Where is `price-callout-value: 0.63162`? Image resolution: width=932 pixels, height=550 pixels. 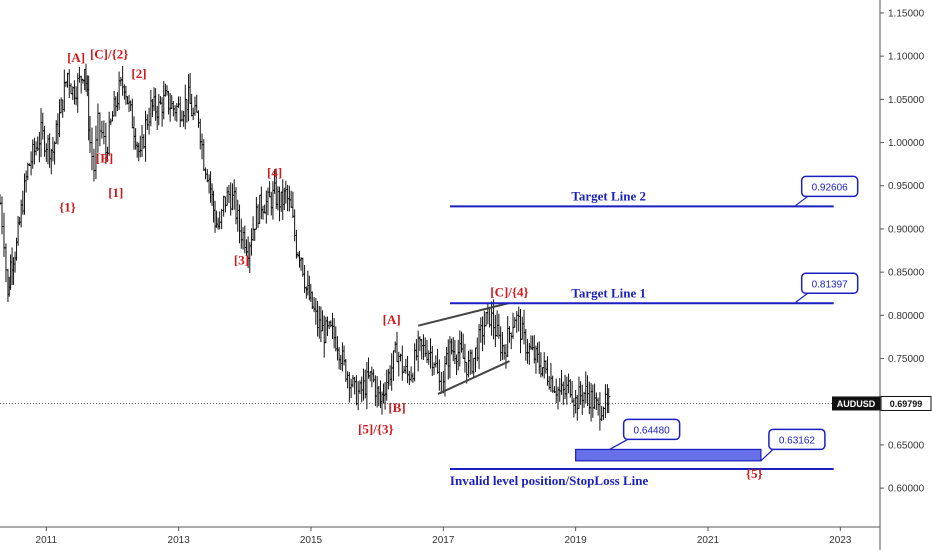
price-callout-value: 0.63162 is located at coordinates (797, 440).